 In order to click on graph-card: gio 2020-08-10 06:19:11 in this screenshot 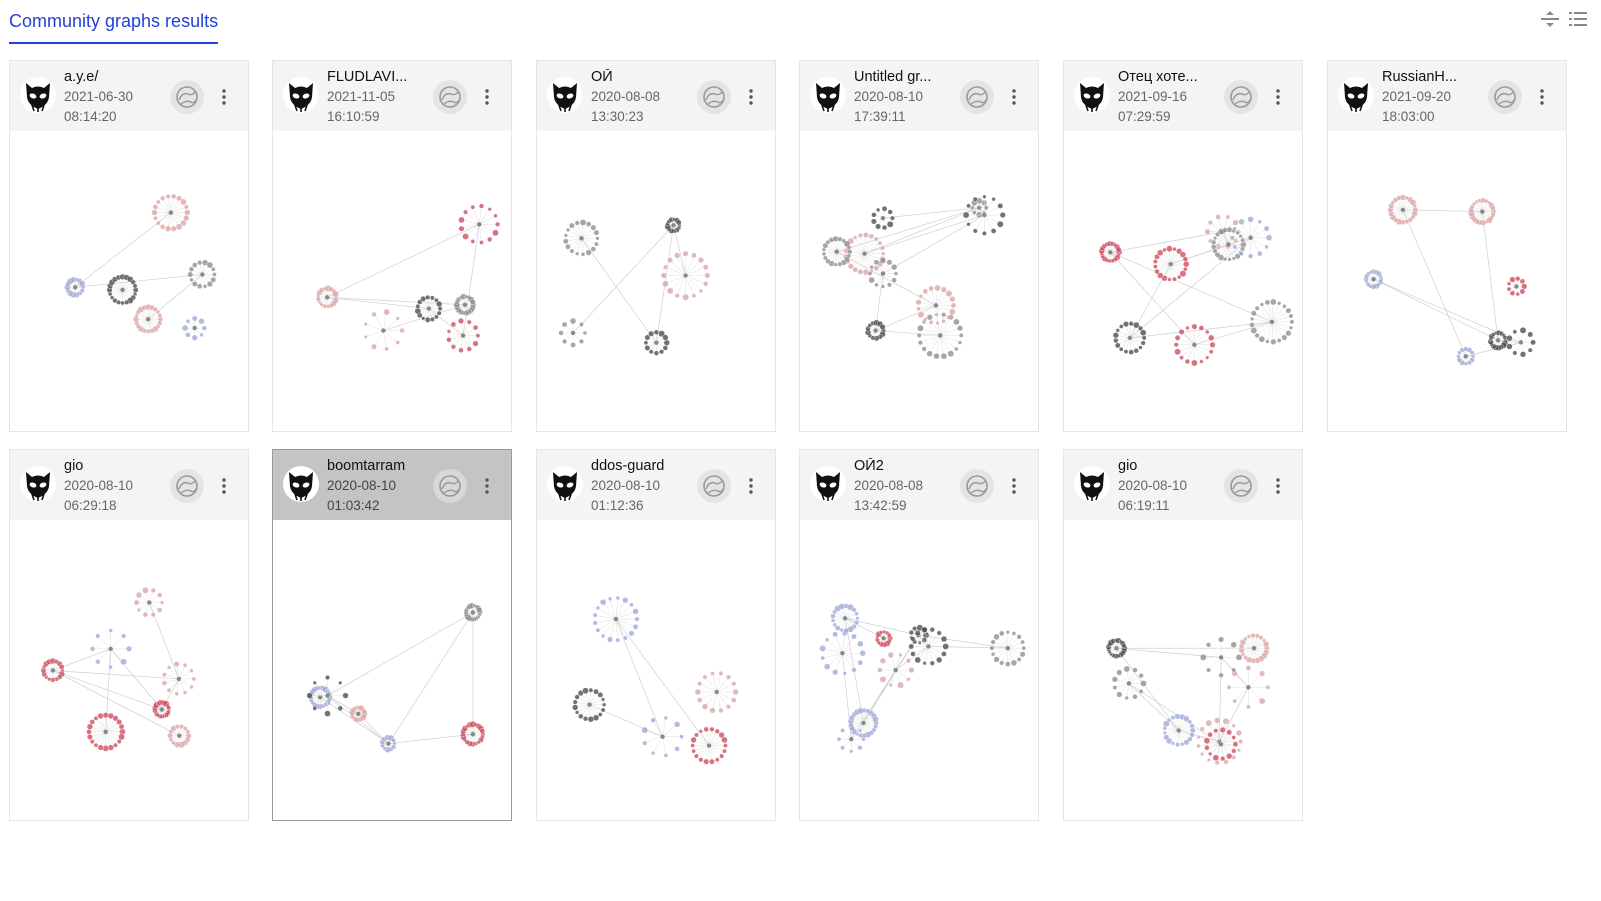, I will do `click(1183, 635)`.